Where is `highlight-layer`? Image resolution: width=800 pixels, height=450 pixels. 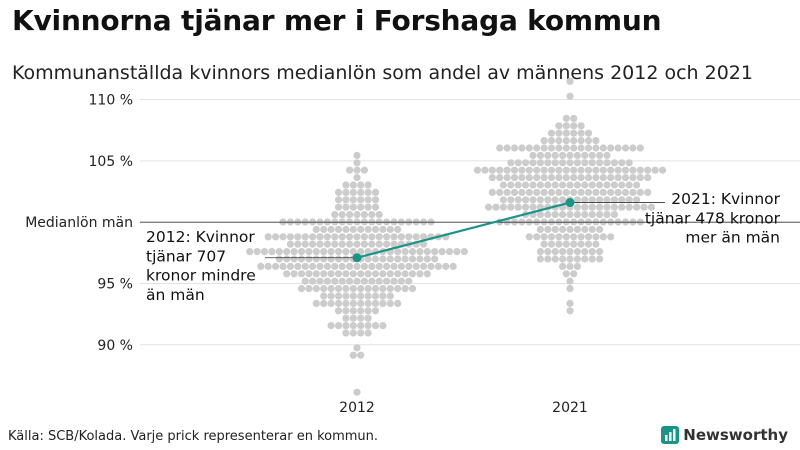
highlight-layer is located at coordinates (465, 230).